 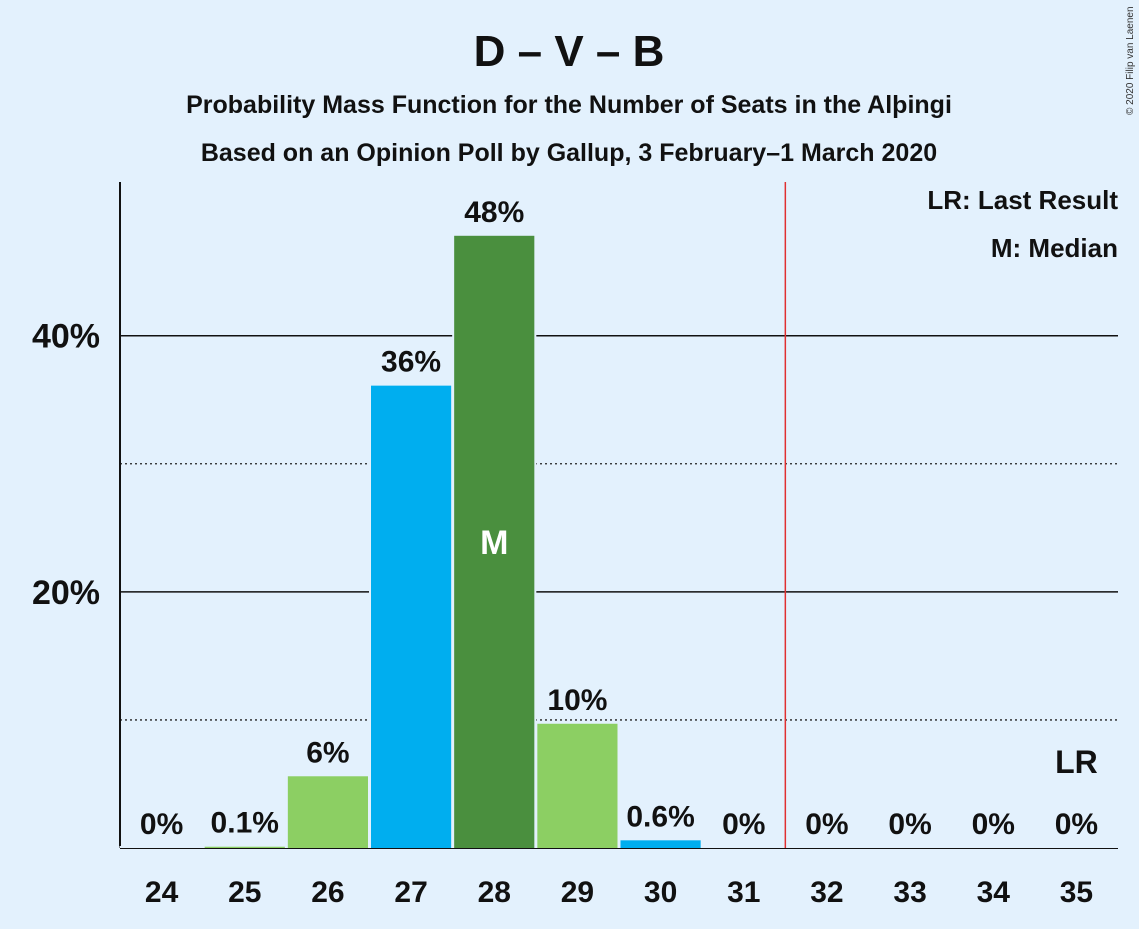 What do you see at coordinates (826, 892) in the screenshot?
I see `x-tick-label: 32` at bounding box center [826, 892].